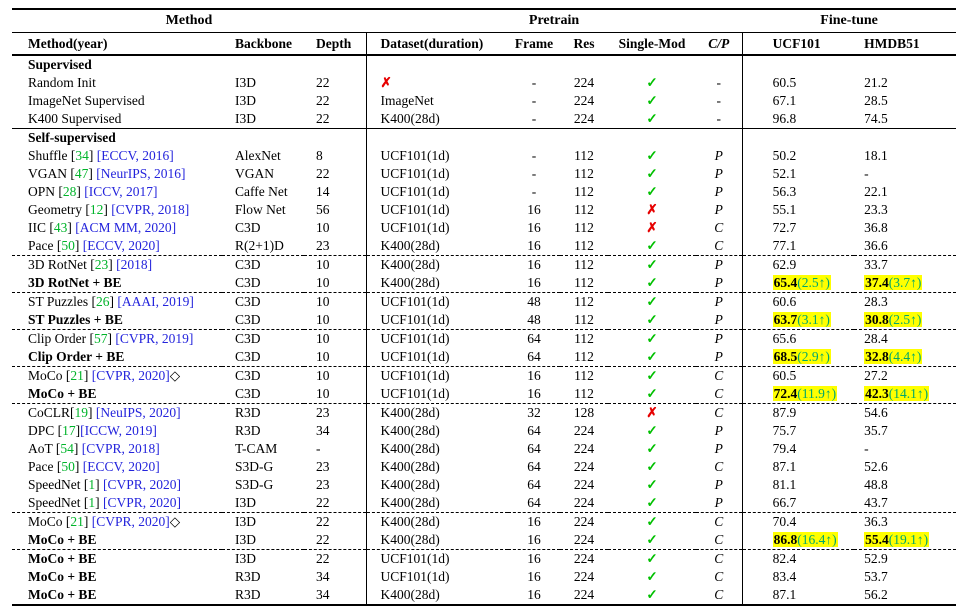  Describe the element at coordinates (323, 466) in the screenshot. I see `cell-depth: 23` at that location.